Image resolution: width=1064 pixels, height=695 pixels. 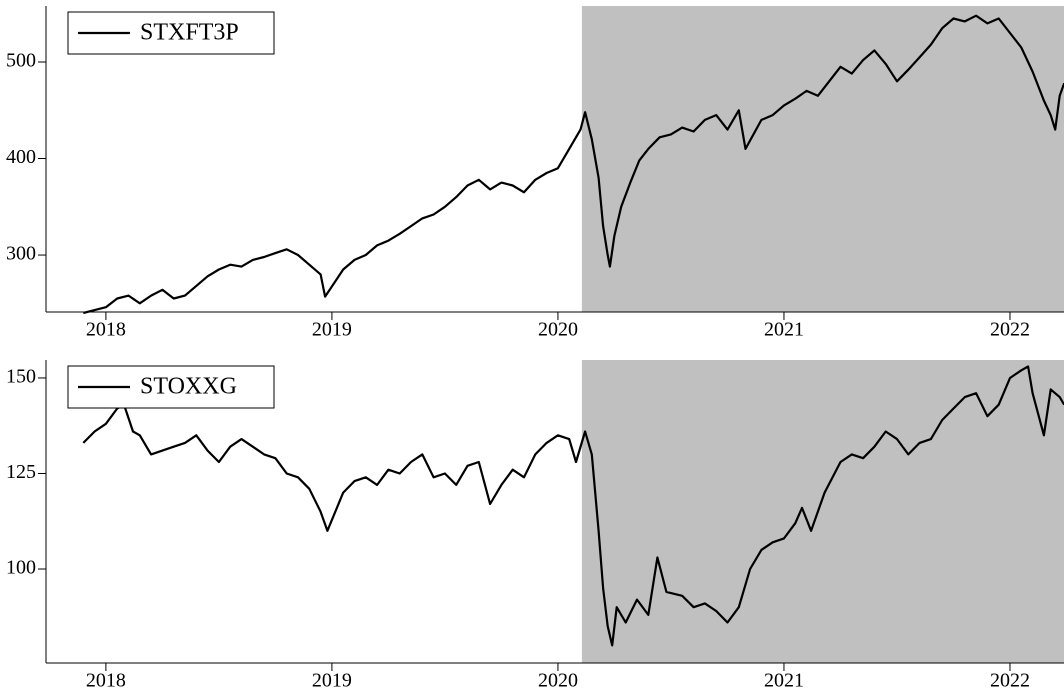 What do you see at coordinates (21, 377) in the screenshot?
I see `y-tick-label: 150` at bounding box center [21, 377].